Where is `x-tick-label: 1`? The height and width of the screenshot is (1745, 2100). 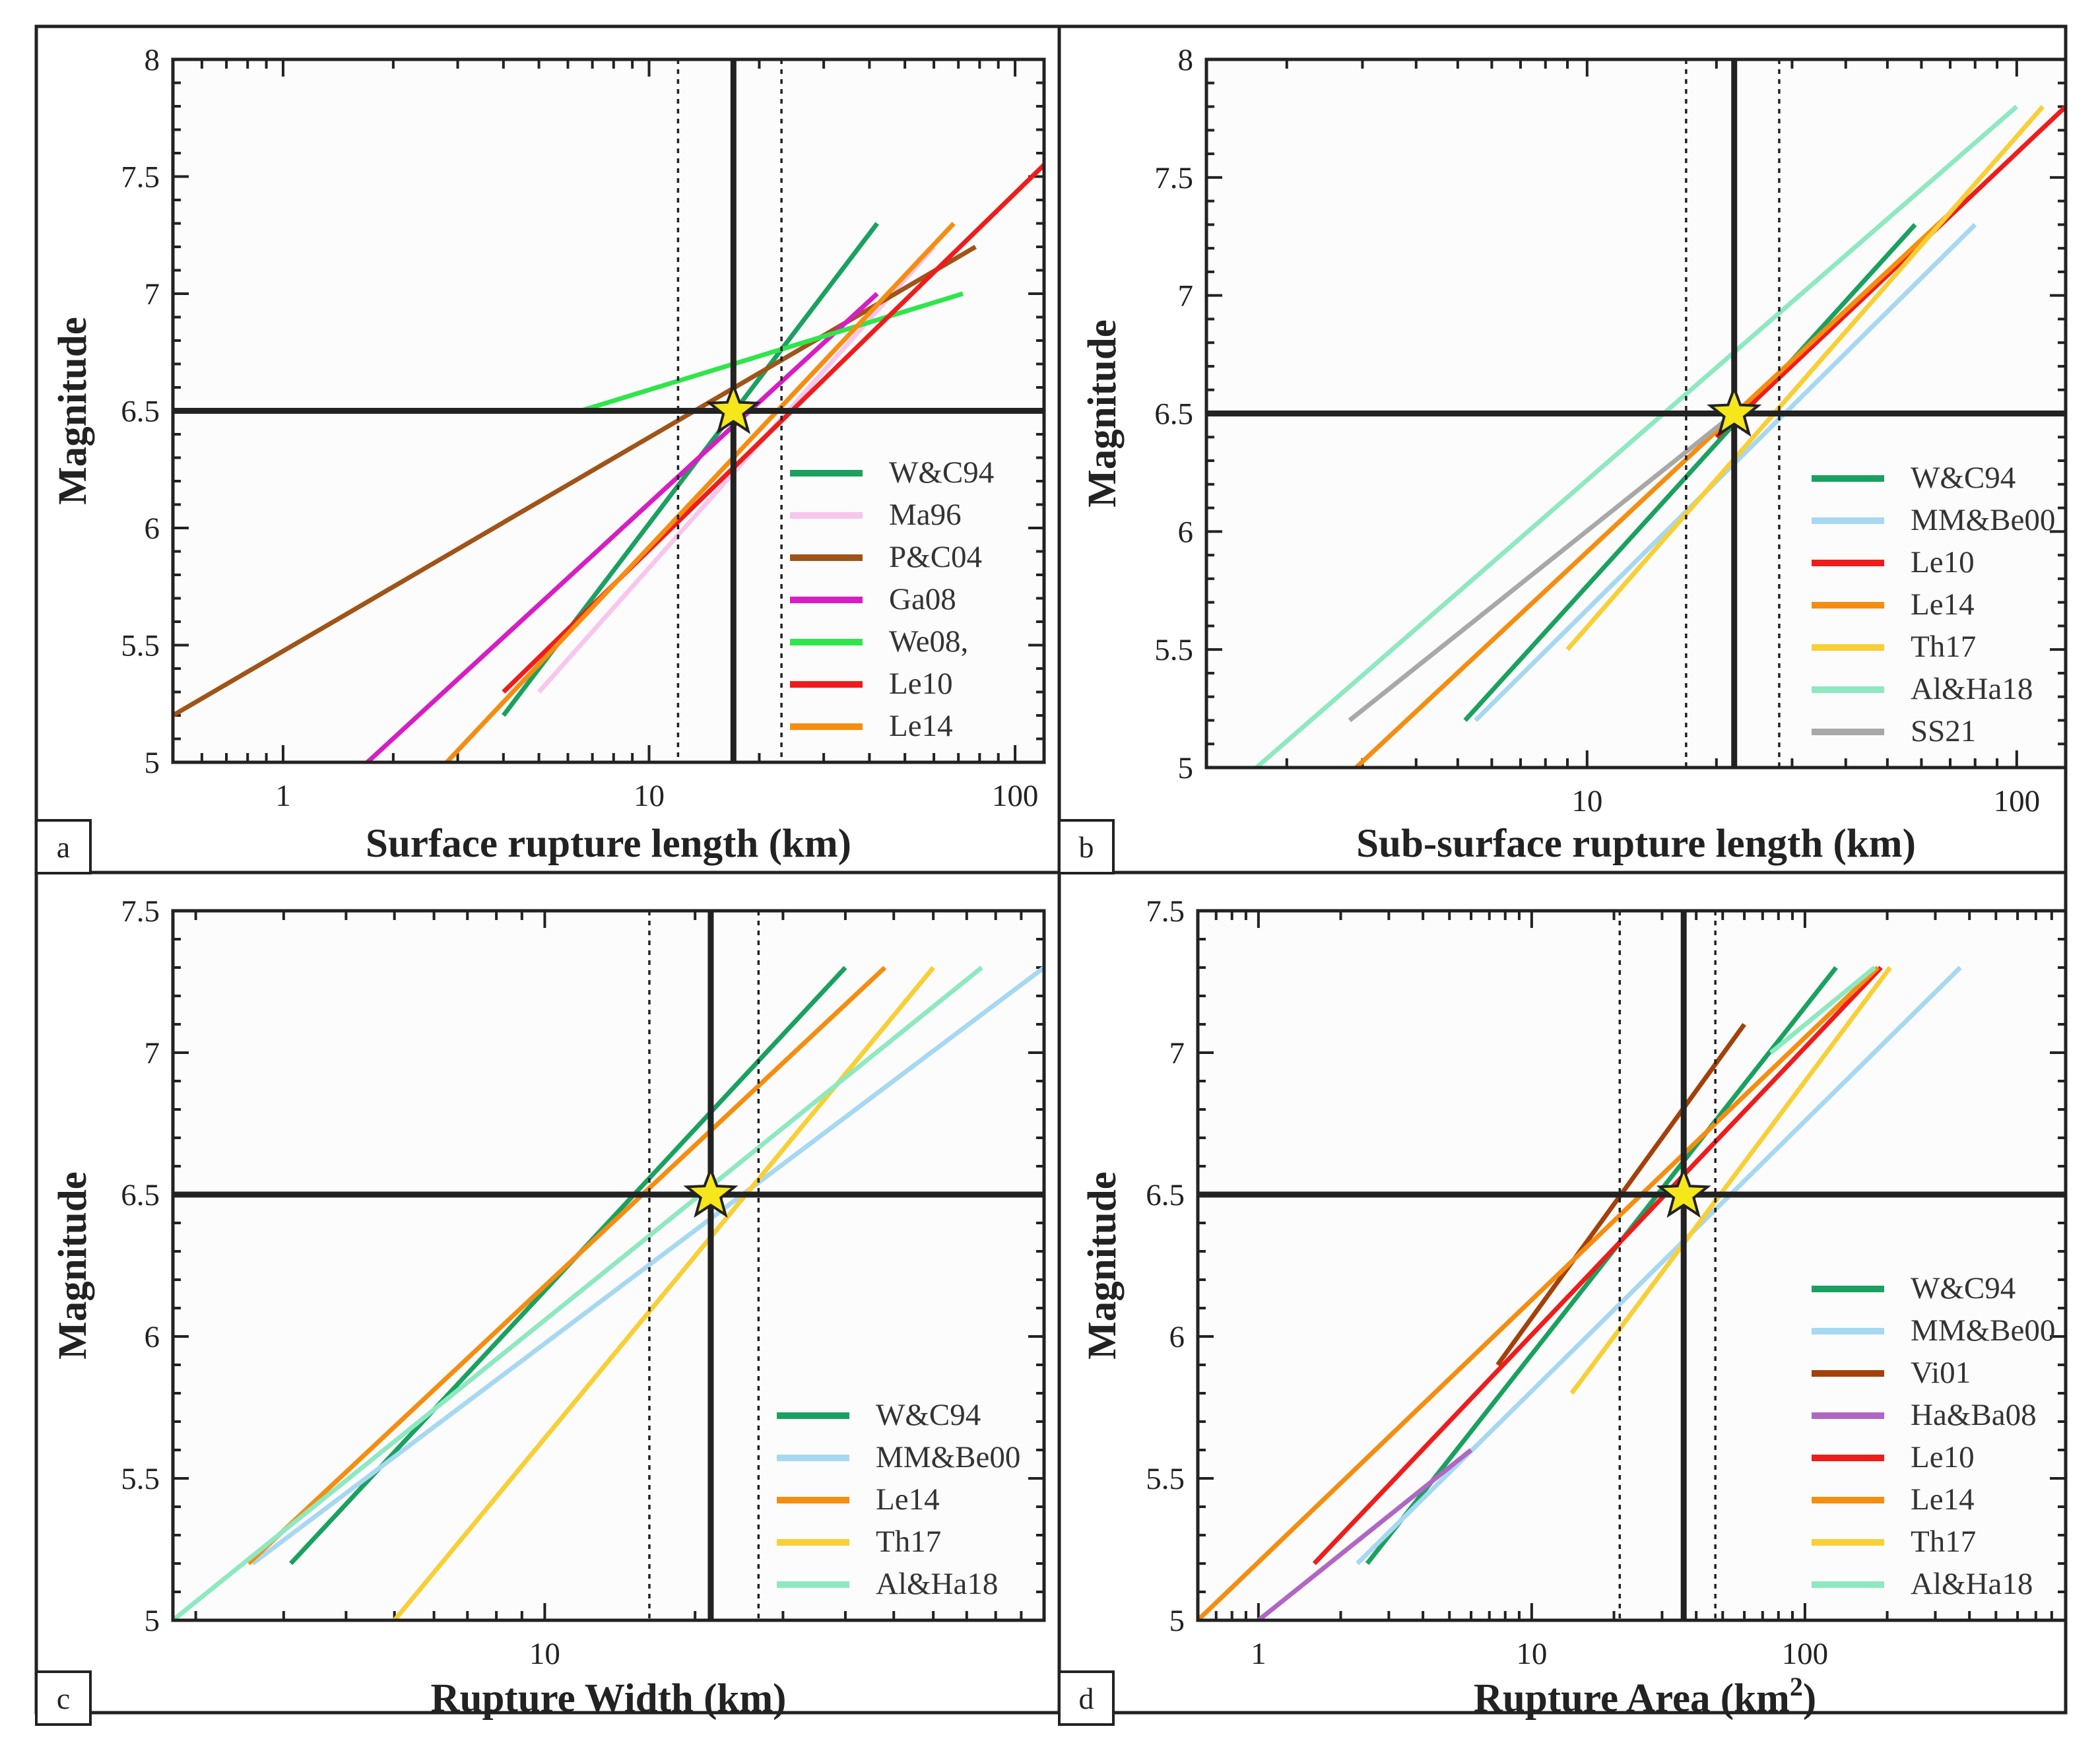 x-tick-label: 1 is located at coordinates (283, 796).